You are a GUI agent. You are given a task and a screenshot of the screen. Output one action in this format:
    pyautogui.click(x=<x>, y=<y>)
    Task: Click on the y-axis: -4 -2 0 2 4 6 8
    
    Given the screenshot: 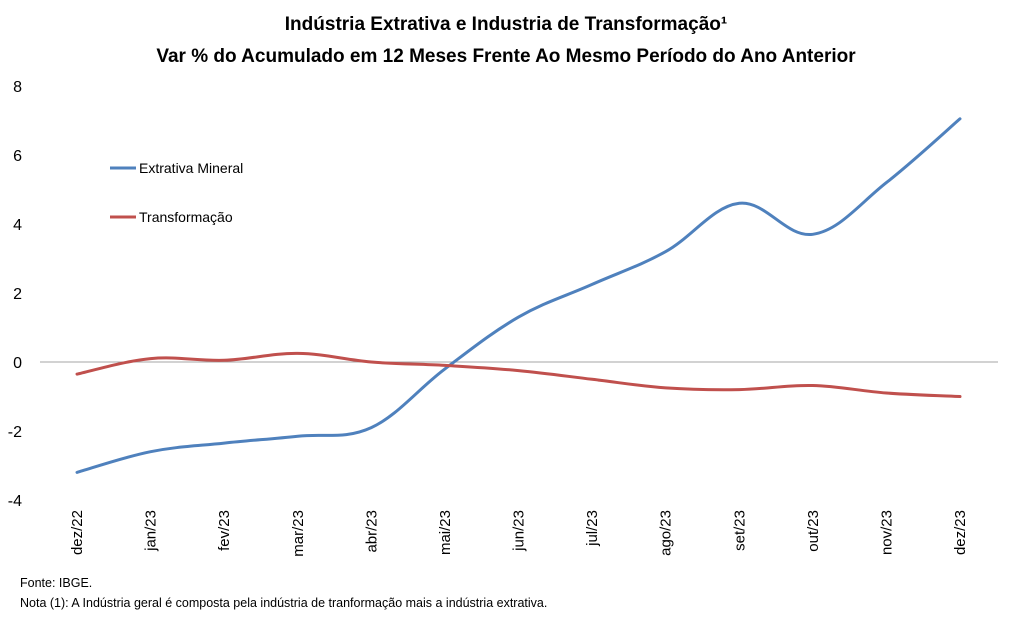 What is the action you would take?
    pyautogui.click(x=15, y=294)
    